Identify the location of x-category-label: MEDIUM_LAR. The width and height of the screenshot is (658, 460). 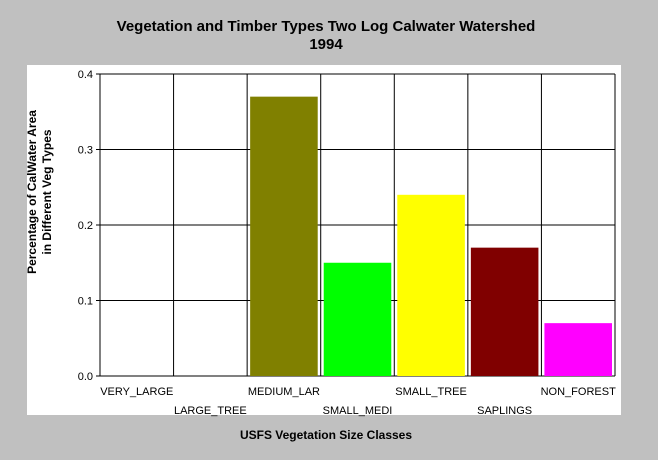
(284, 392).